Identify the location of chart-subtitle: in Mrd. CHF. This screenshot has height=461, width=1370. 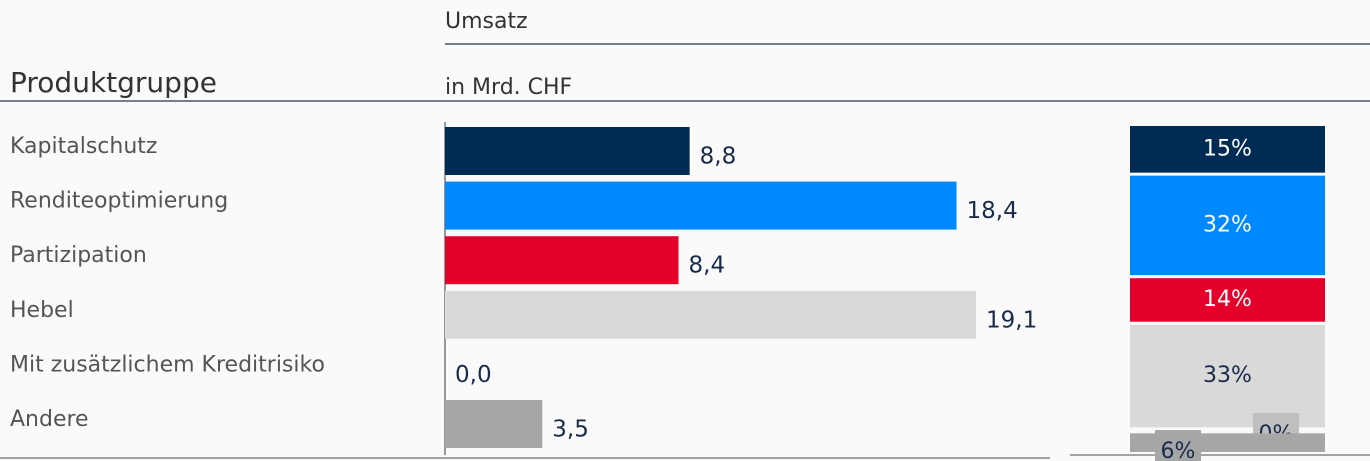
(508, 87).